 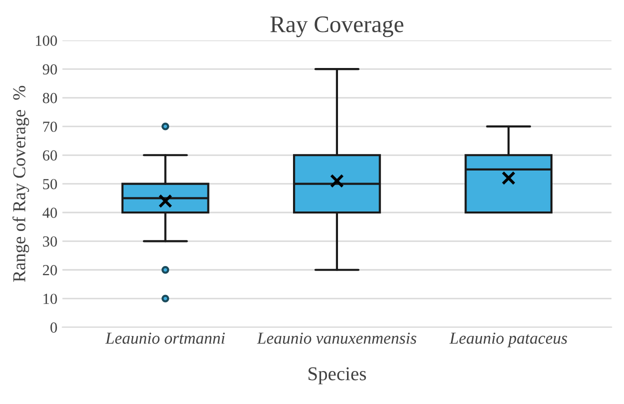 I want to click on y-tick-label: 0, so click(x=53, y=327).